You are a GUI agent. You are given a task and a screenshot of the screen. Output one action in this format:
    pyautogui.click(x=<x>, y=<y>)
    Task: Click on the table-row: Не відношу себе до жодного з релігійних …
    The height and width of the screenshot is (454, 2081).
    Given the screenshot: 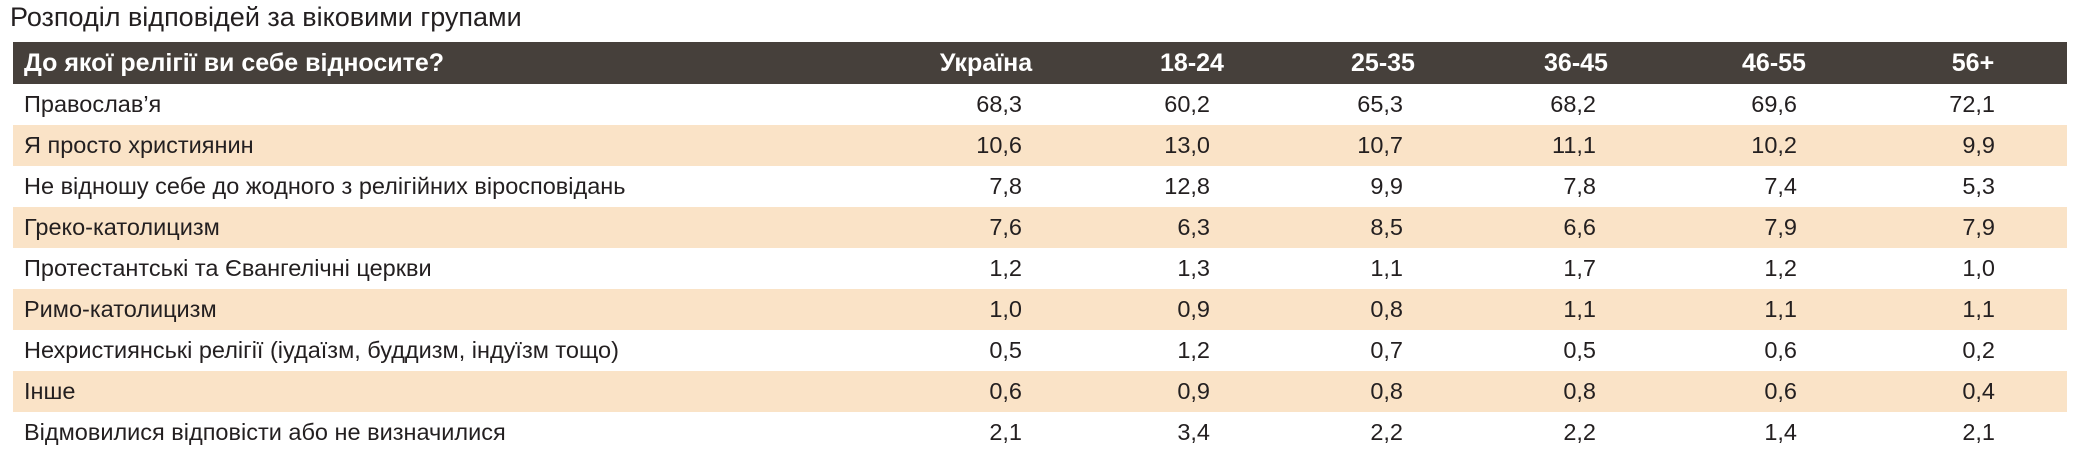 What is the action you would take?
    pyautogui.click(x=1040, y=186)
    